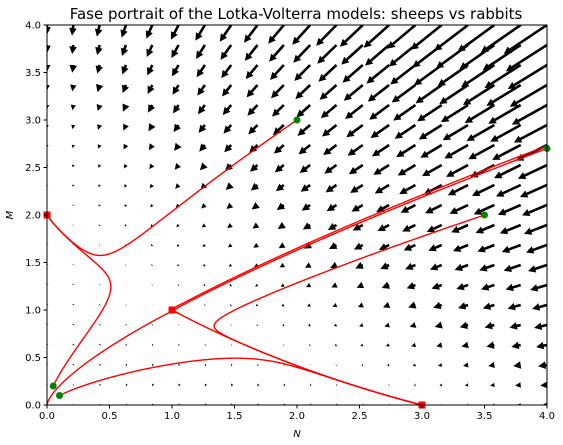  I want to click on y-tick-label: 1.0, so click(33, 311).